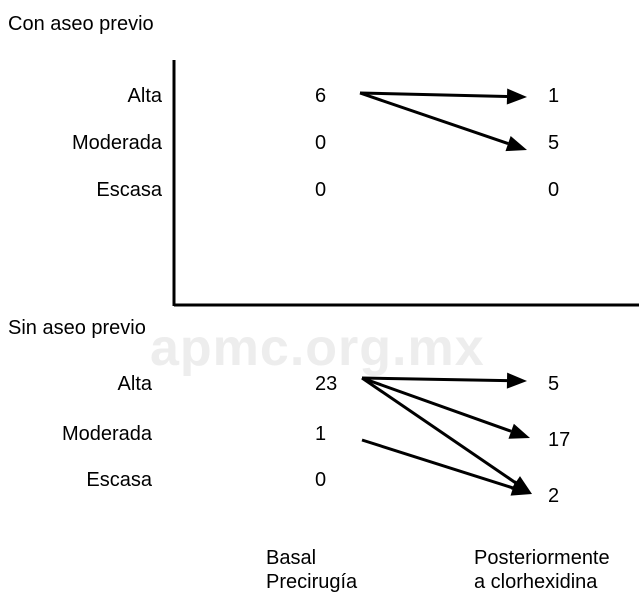  I want to click on watermark: apmc.org.mx, so click(317, 348).